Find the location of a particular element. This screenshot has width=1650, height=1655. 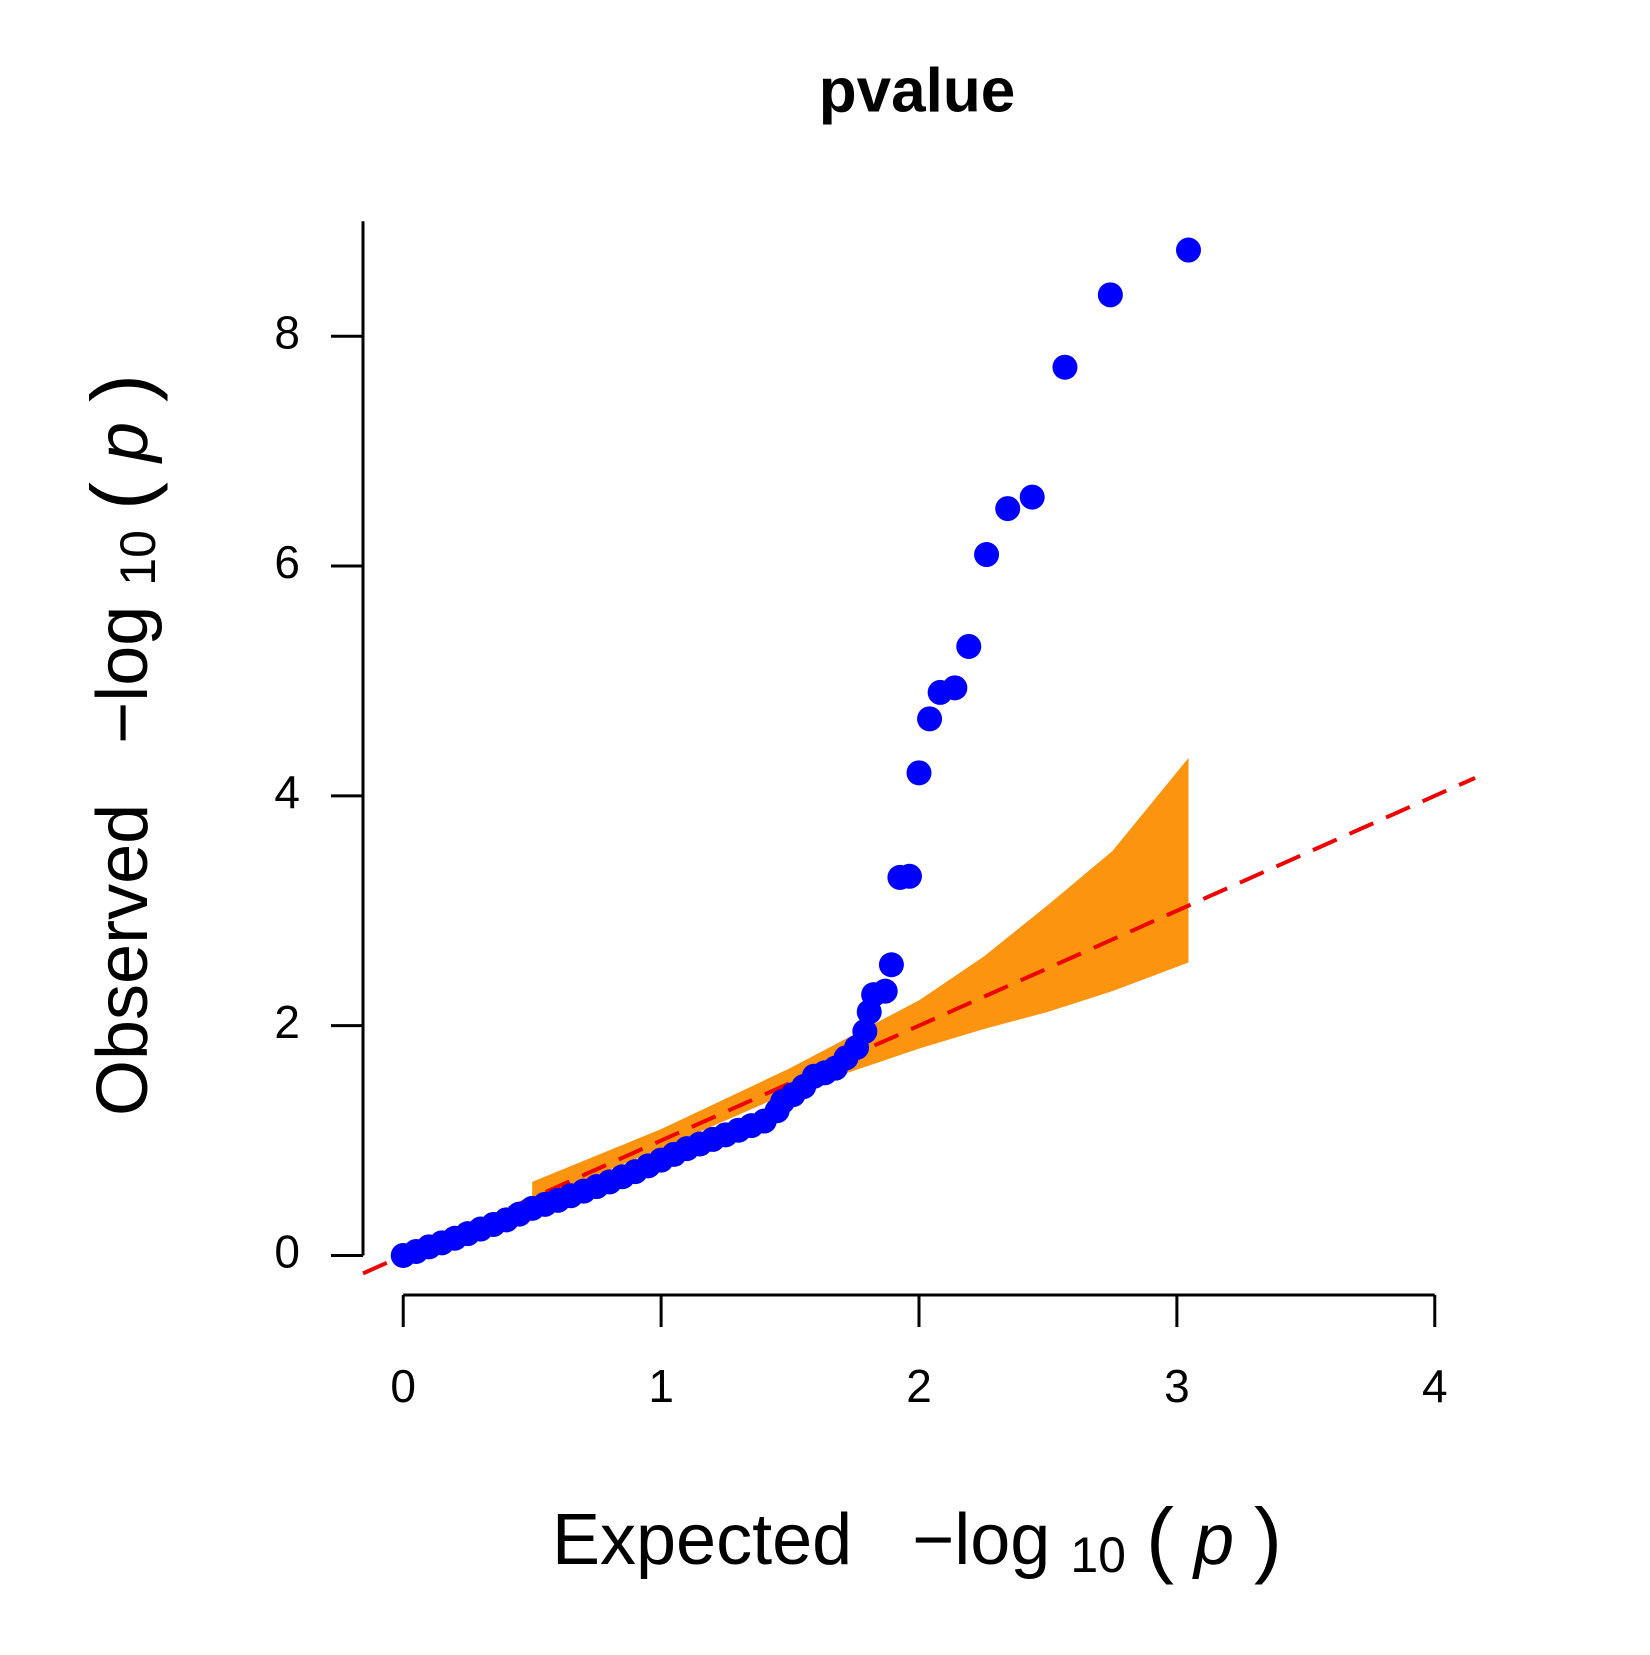

x-tick-label: 1 is located at coordinates (661, 1386).